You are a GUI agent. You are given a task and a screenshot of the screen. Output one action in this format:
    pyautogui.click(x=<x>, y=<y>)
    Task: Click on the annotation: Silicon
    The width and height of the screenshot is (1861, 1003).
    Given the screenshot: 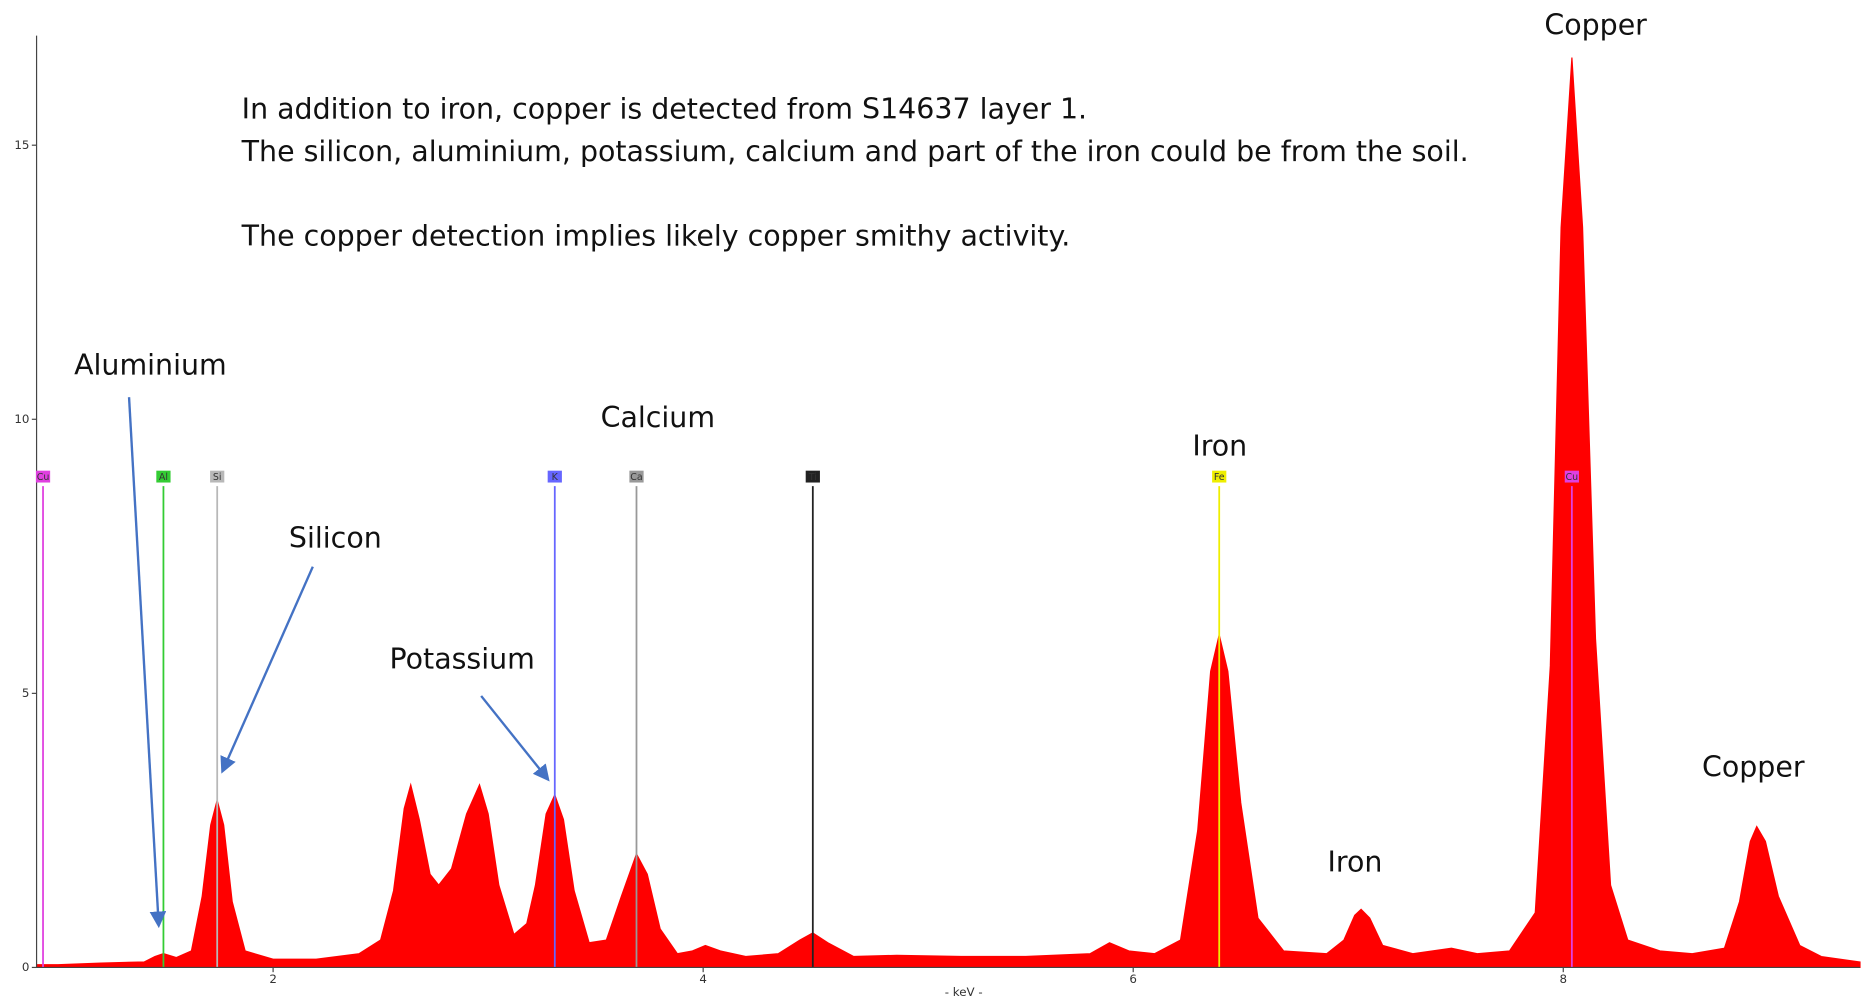 What is the action you would take?
    pyautogui.click(x=335, y=538)
    